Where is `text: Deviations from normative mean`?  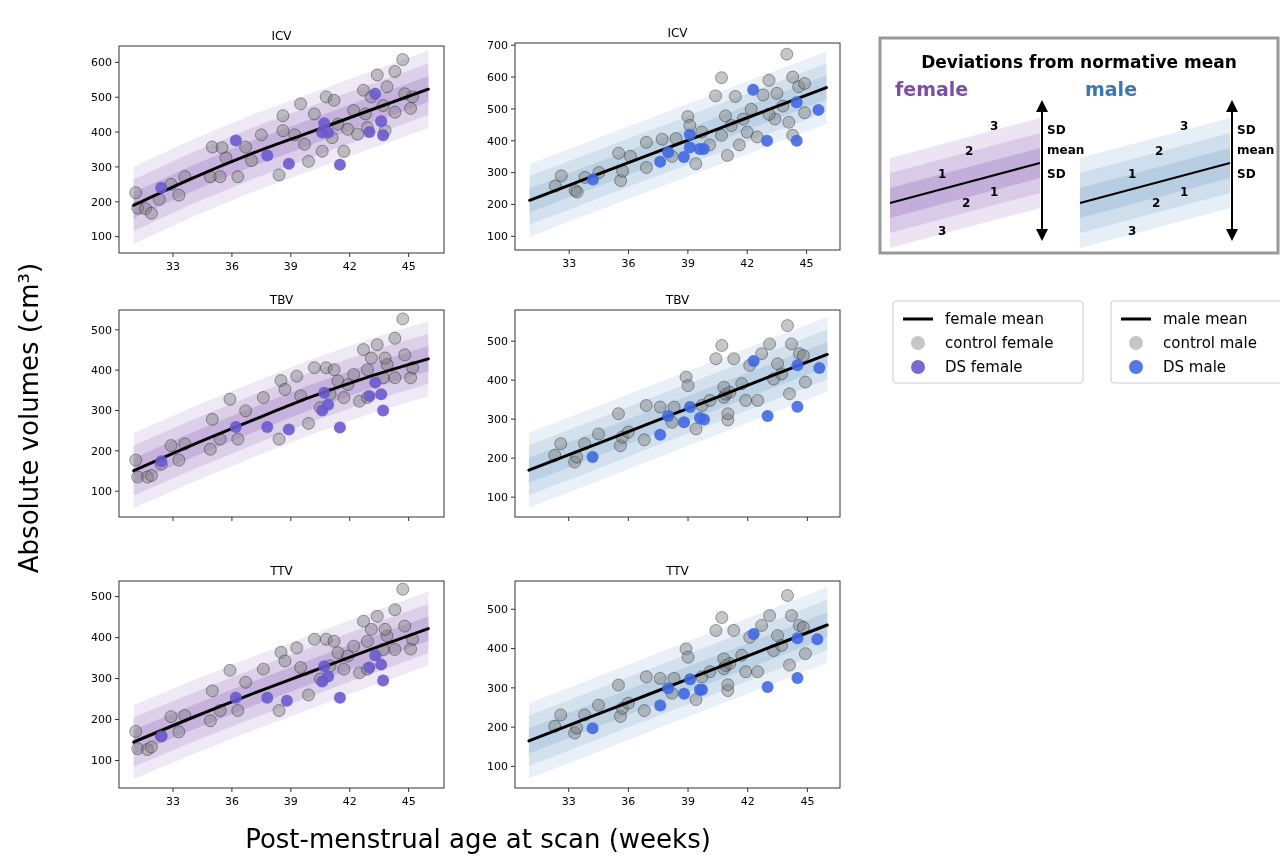 text: Deviations from normative mean is located at coordinates (1079, 62).